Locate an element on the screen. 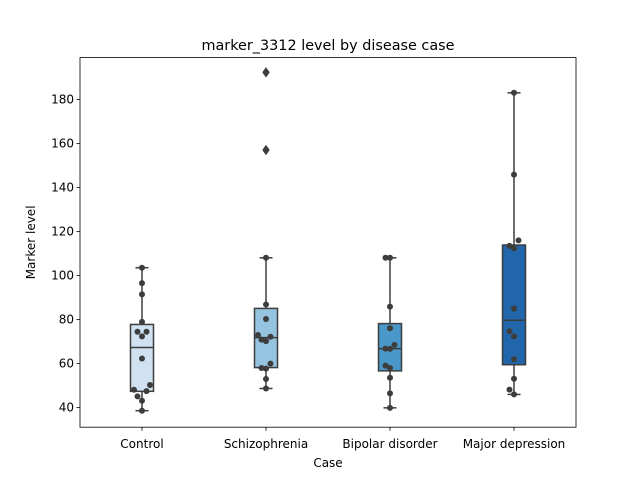  y-tick-label: 160 is located at coordinates (62, 144).